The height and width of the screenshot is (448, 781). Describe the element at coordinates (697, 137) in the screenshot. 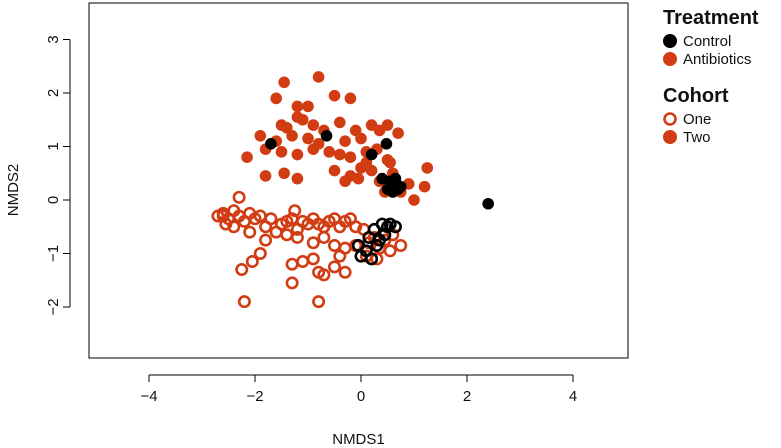

I see `legend-entry-label: Two` at that location.